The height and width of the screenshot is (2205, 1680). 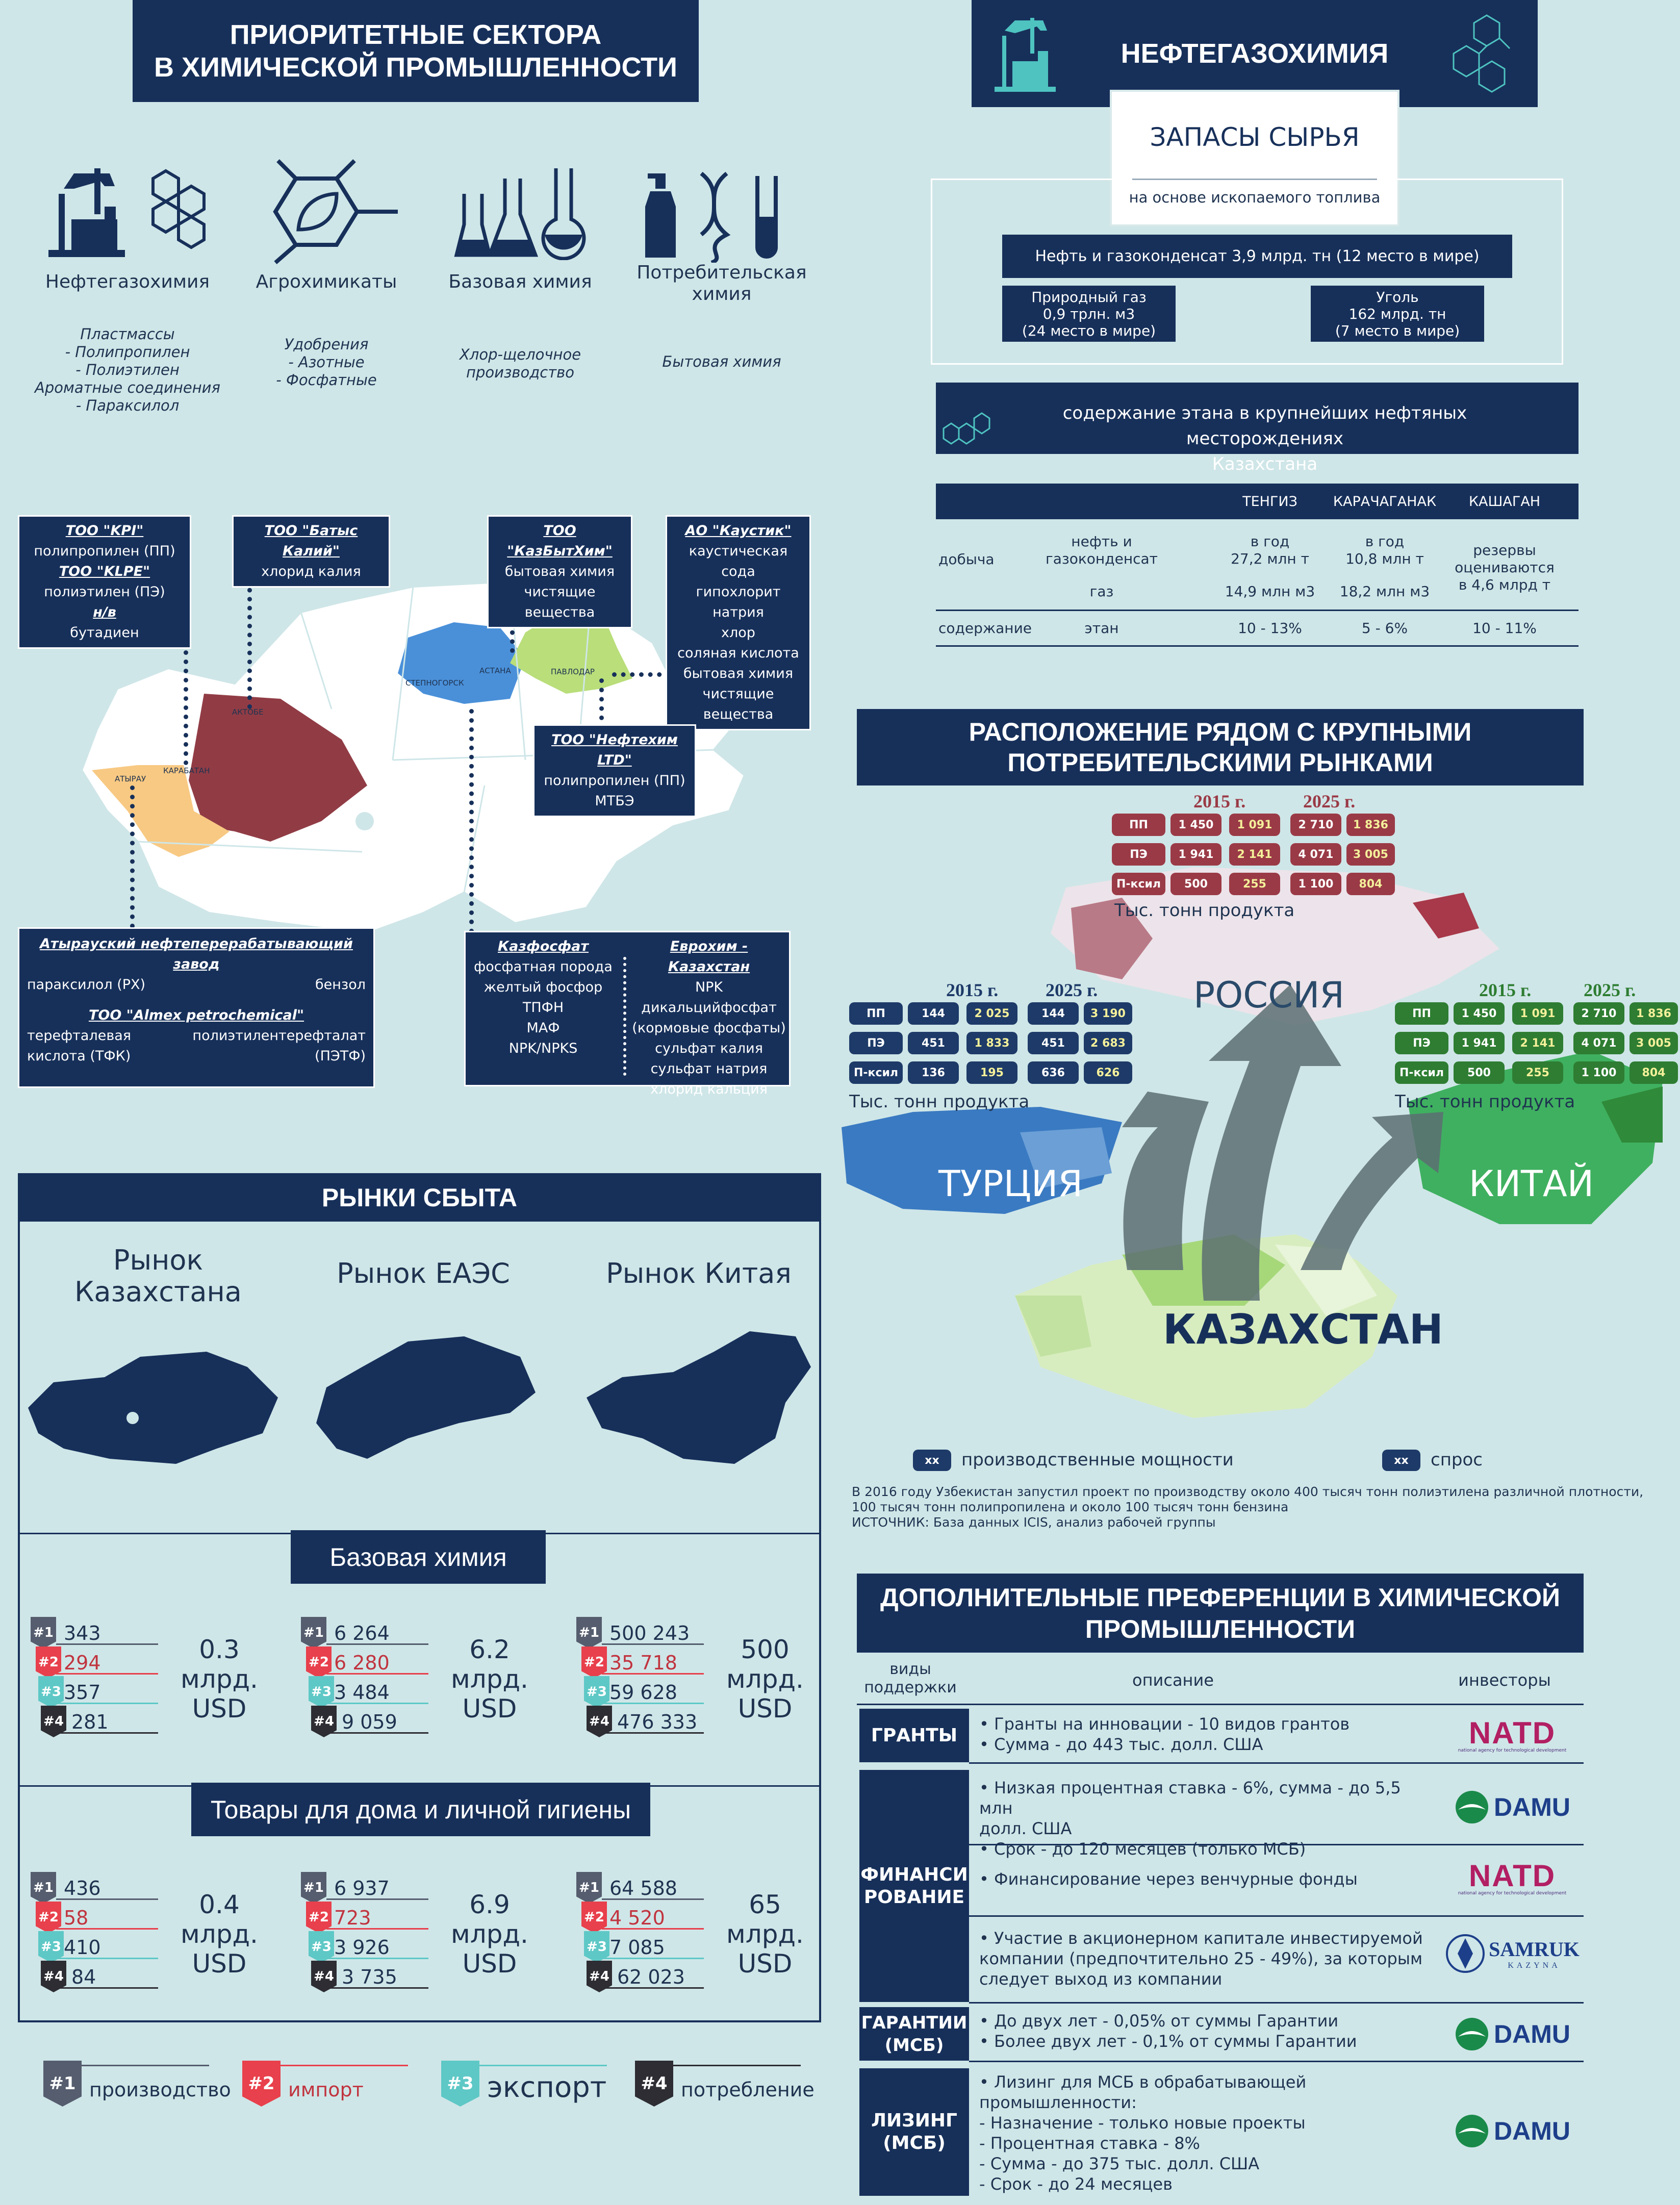 I want to click on turkey-cell-1-2: 1 833, so click(x=992, y=1043).